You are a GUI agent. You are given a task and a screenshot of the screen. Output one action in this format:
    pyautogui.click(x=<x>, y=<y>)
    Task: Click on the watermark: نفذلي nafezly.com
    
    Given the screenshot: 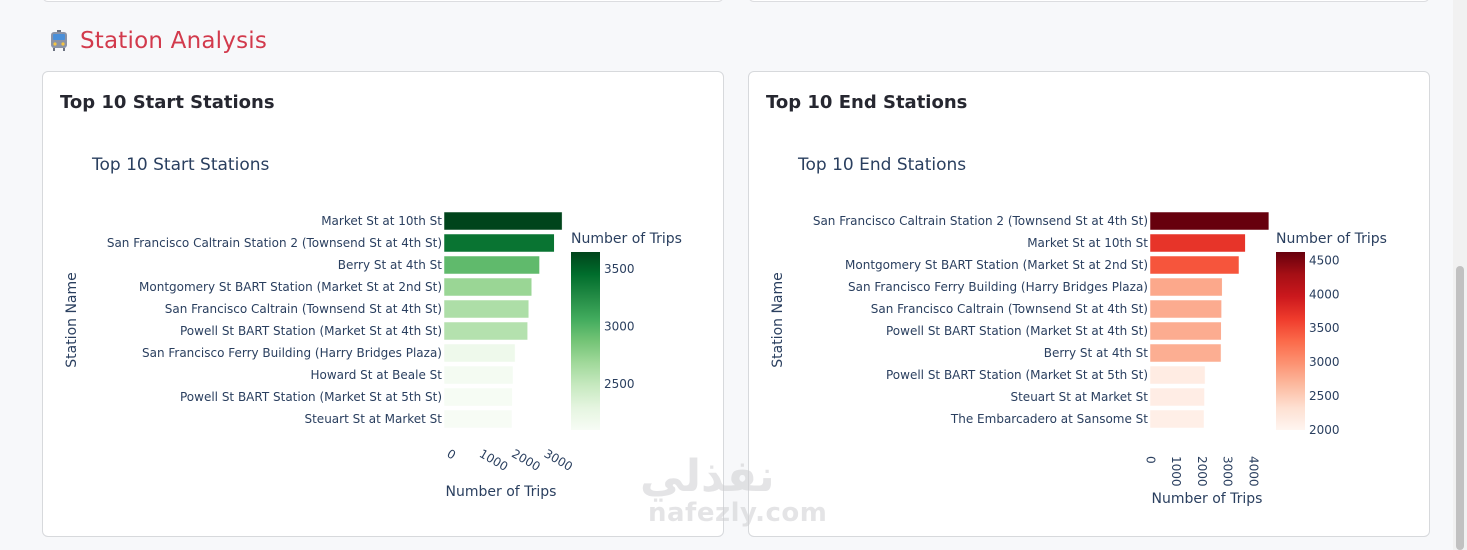 What is the action you would take?
    pyautogui.click(x=734, y=489)
    